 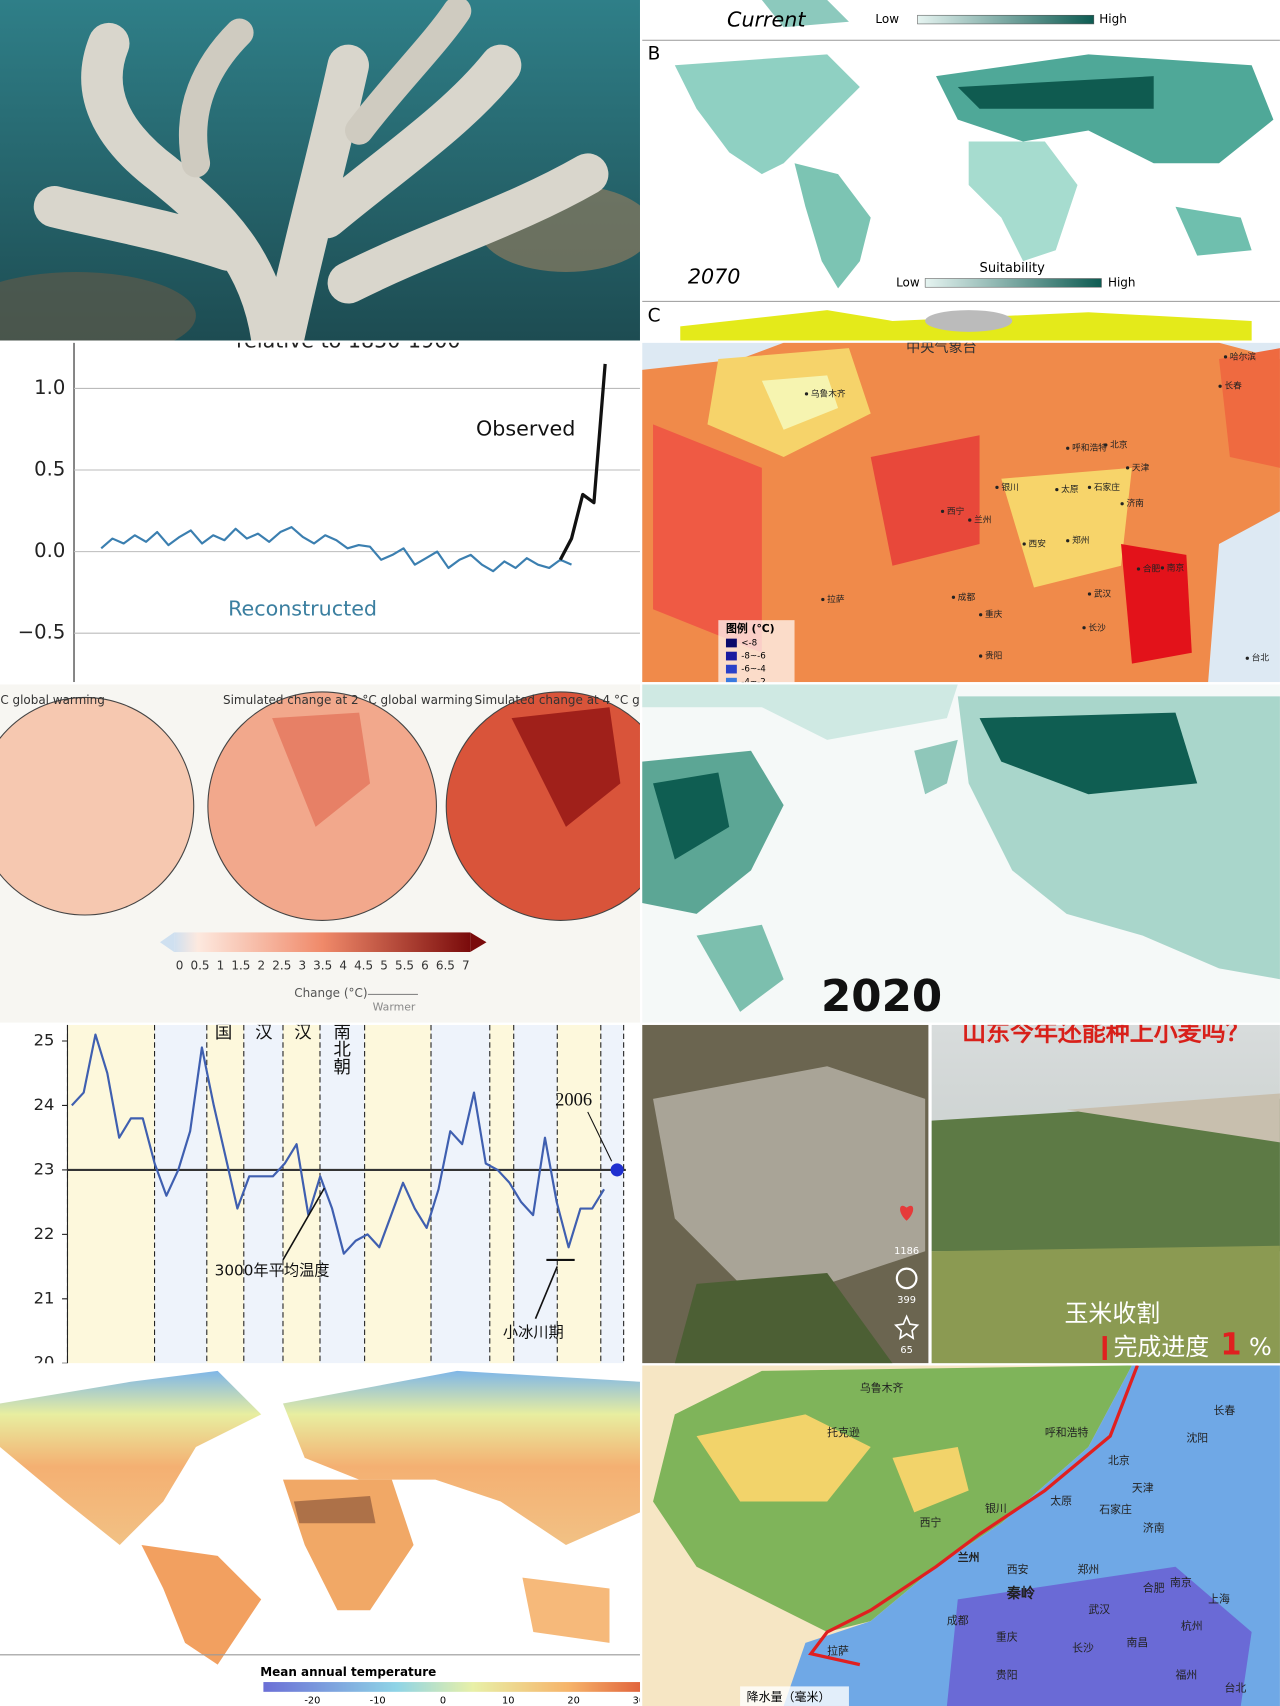 I want to click on panel-title: Simulated change at 4 °C global warming, so click(x=600, y=700).